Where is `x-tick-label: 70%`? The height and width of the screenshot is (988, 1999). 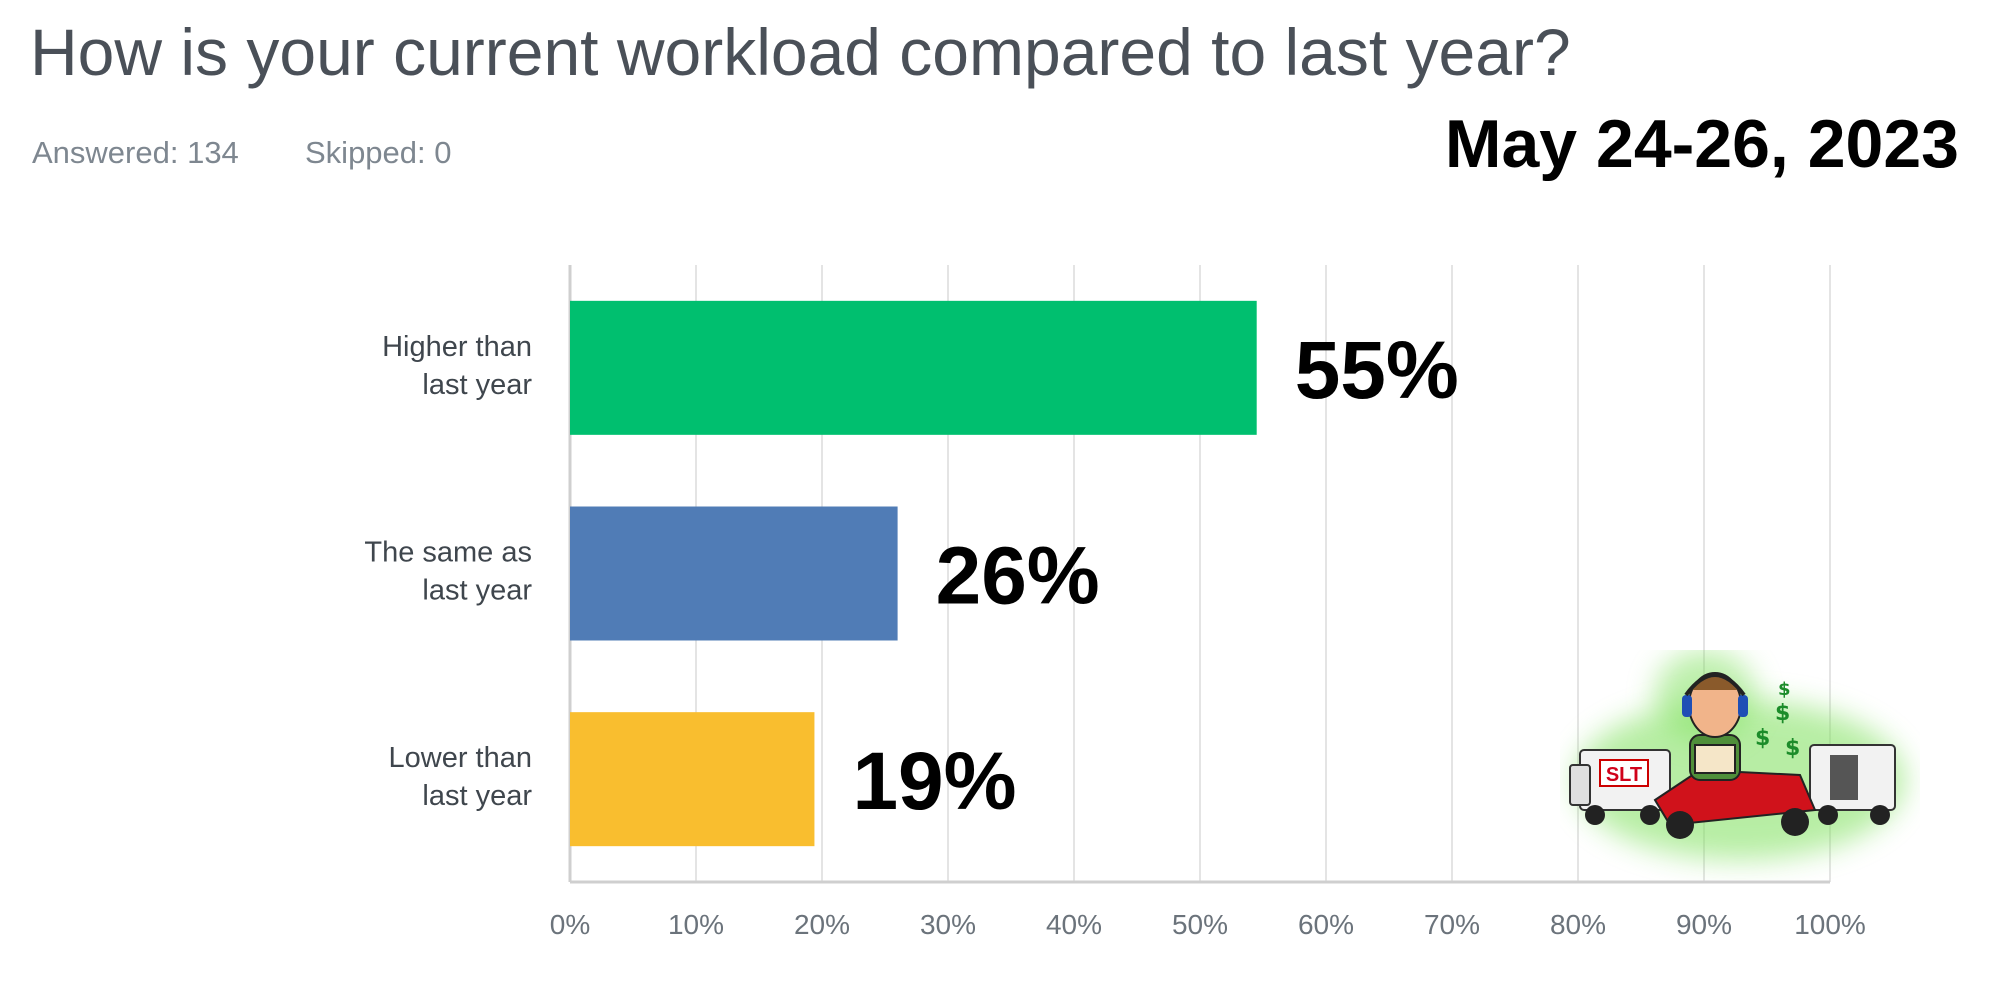 x-tick-label: 70% is located at coordinates (1452, 924).